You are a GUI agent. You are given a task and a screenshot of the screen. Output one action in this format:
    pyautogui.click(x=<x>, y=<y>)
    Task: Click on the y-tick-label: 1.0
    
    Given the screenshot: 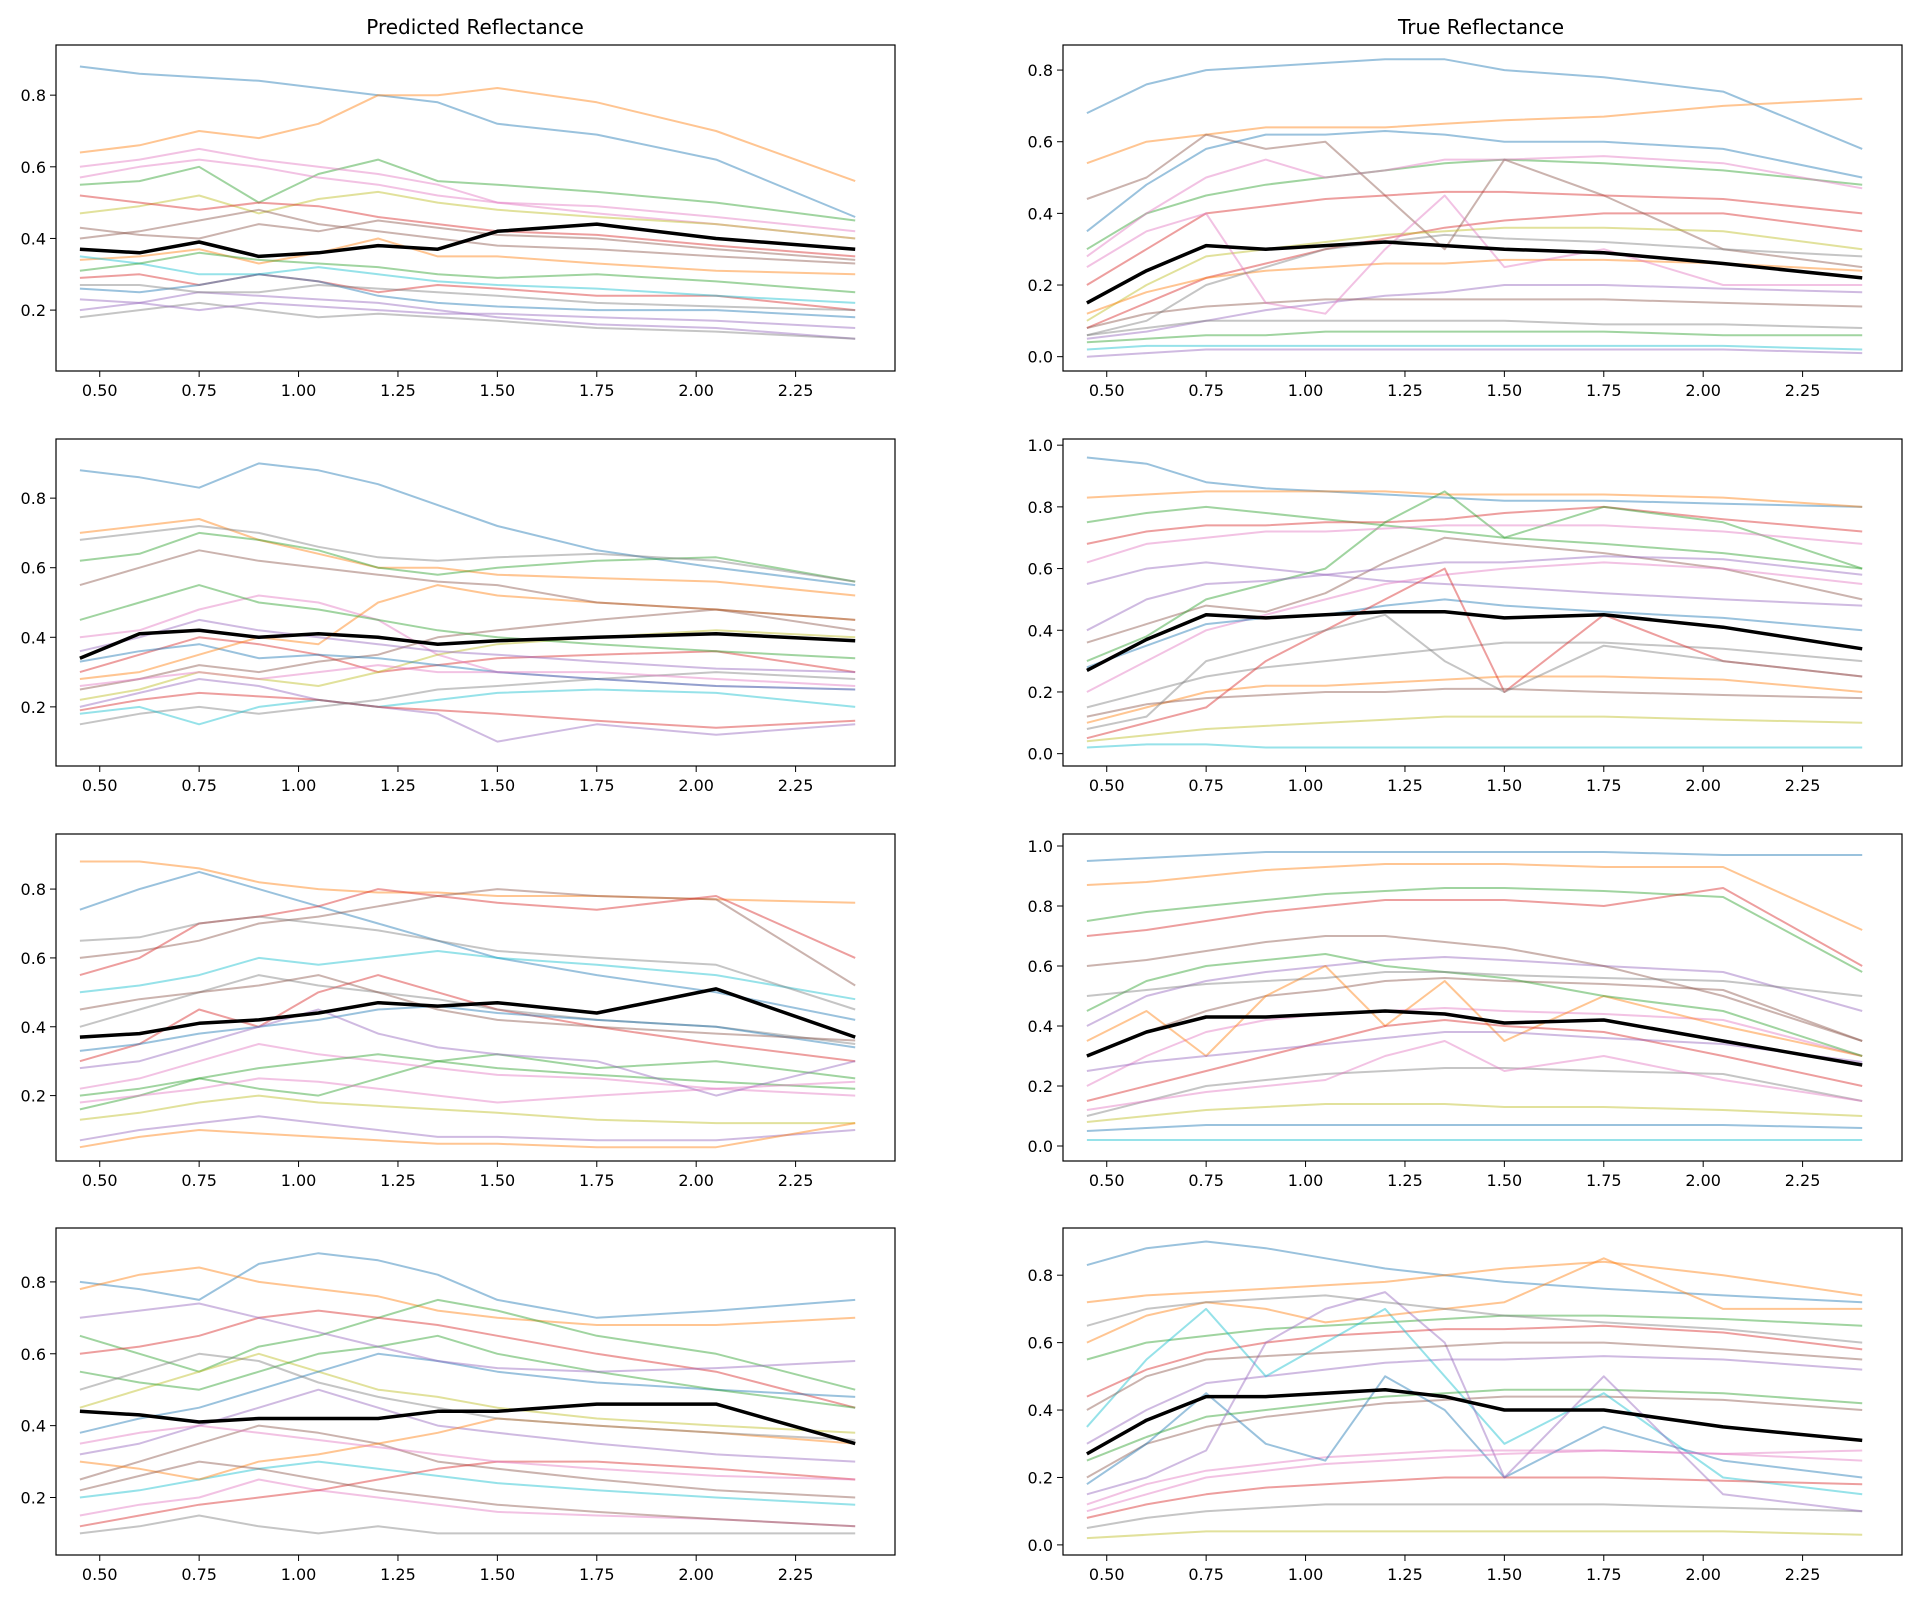 What is the action you would take?
    pyautogui.click(x=1040, y=846)
    